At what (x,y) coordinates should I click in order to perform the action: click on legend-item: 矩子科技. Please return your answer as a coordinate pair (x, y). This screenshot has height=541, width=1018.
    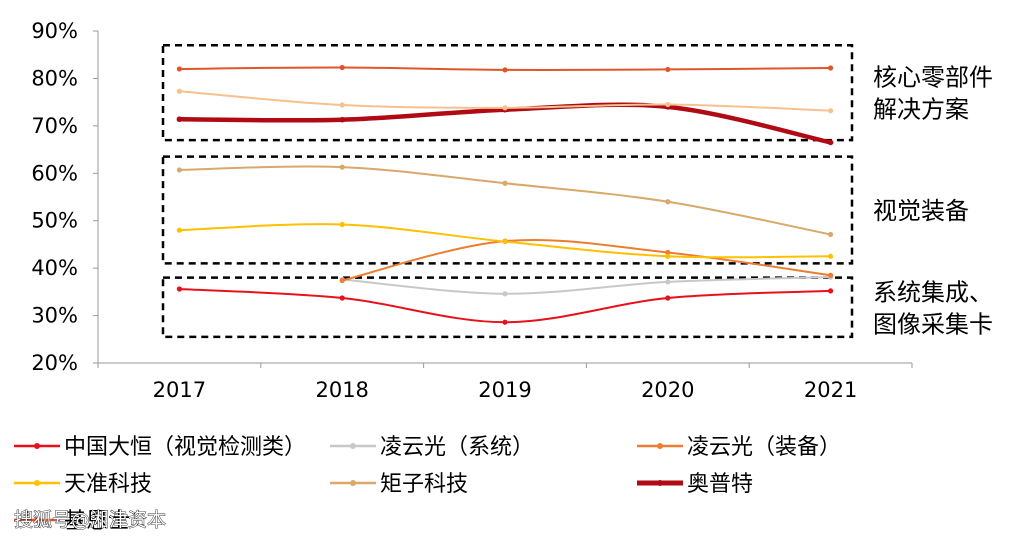
    Looking at the image, I should click on (399, 484).